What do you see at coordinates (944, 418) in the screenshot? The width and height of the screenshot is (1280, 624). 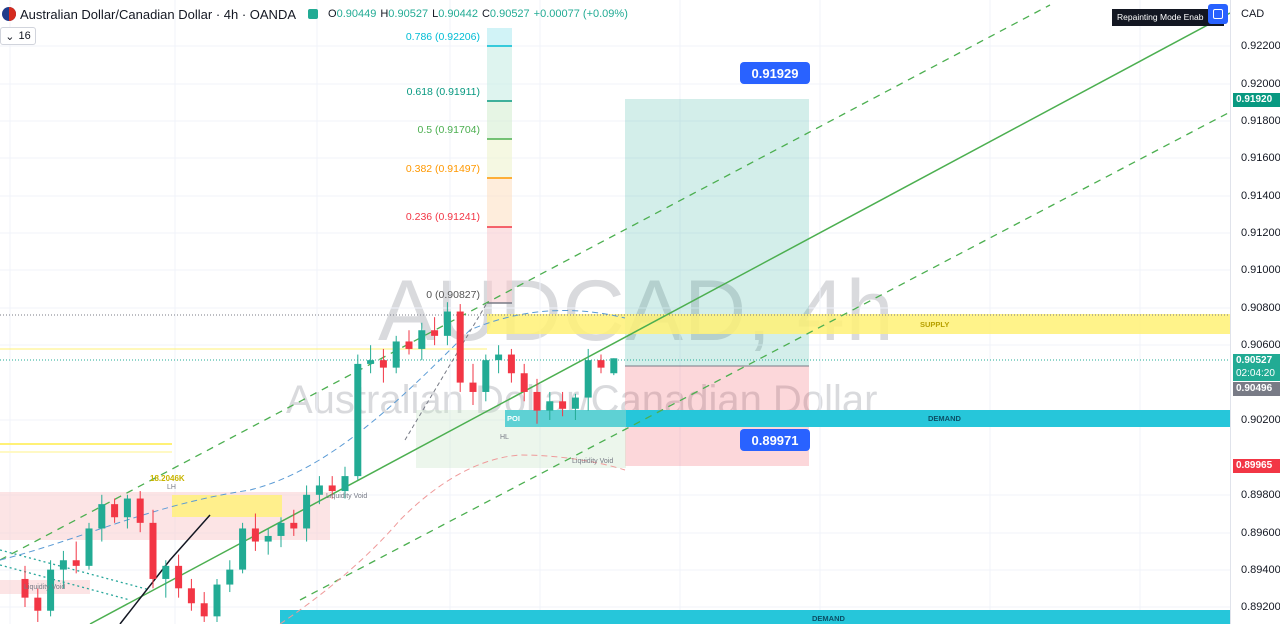 I see `demand-label-upper: DEMAND` at bounding box center [944, 418].